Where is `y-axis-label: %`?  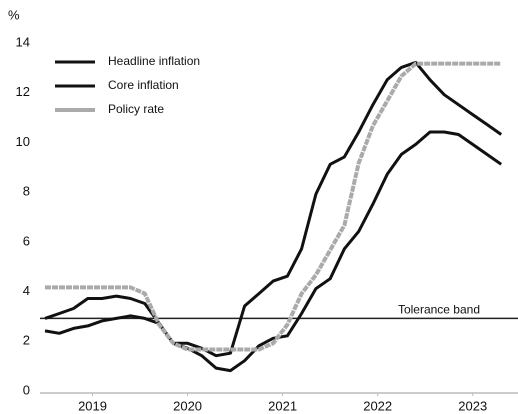
y-axis-label: % is located at coordinates (14, 14).